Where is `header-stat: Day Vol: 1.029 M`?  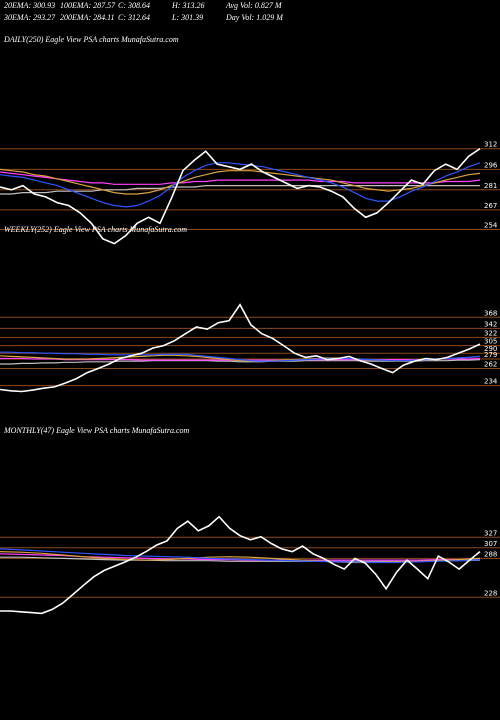
header-stat: Day Vol: 1.029 M is located at coordinates (254, 17).